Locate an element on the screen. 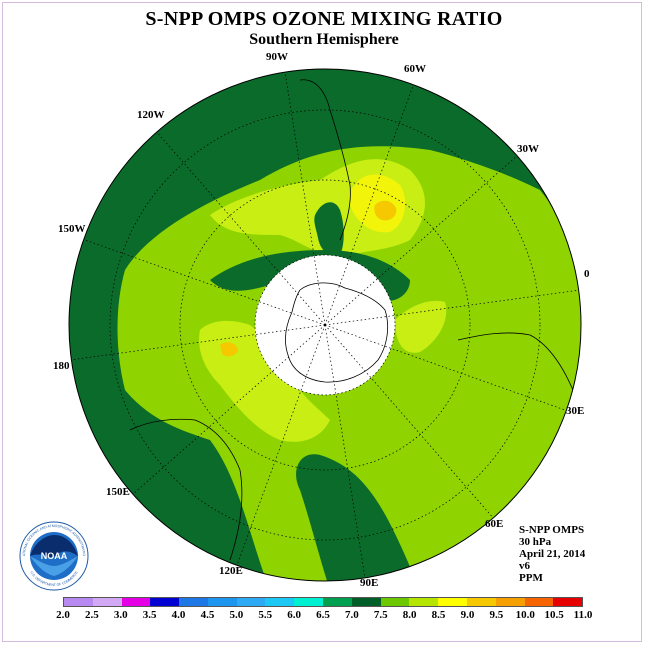 The width and height of the screenshot is (648, 648). info-date: April 21, 2014 is located at coordinates (552, 554).